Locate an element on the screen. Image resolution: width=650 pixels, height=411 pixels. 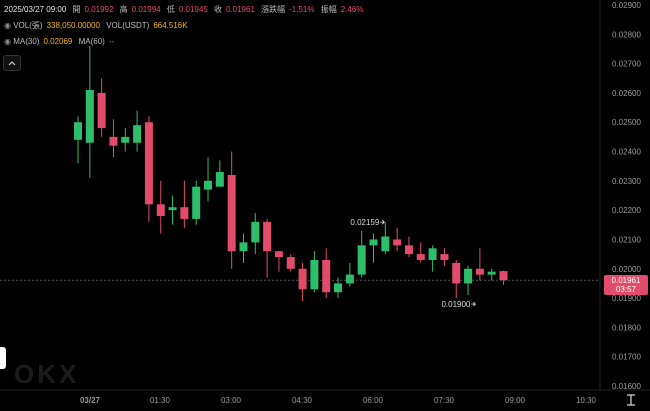
time-tick-label: 07:30 is located at coordinates (444, 400).